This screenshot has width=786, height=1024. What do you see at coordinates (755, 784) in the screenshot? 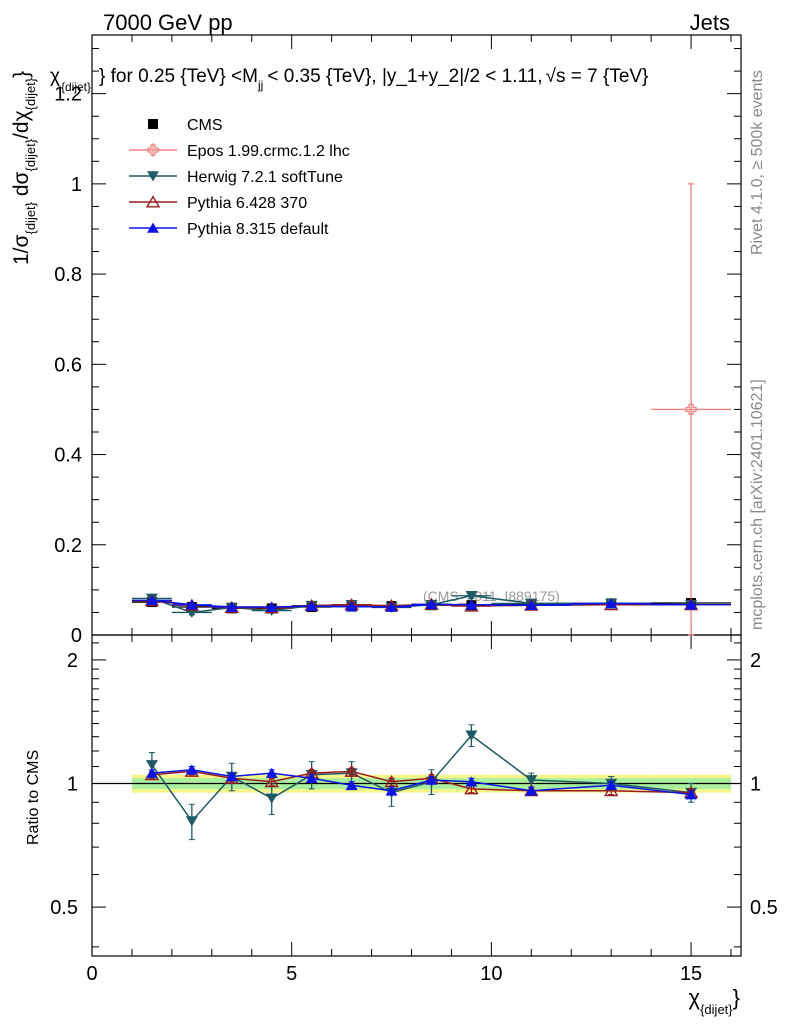
I see `ratio-tick-label-right-1: 1` at bounding box center [755, 784].